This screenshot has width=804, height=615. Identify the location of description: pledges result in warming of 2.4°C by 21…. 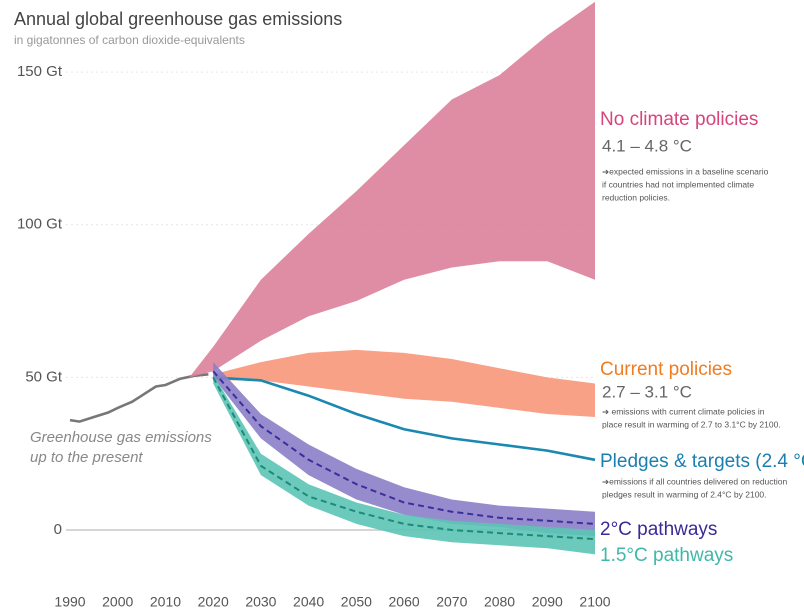
(684, 494).